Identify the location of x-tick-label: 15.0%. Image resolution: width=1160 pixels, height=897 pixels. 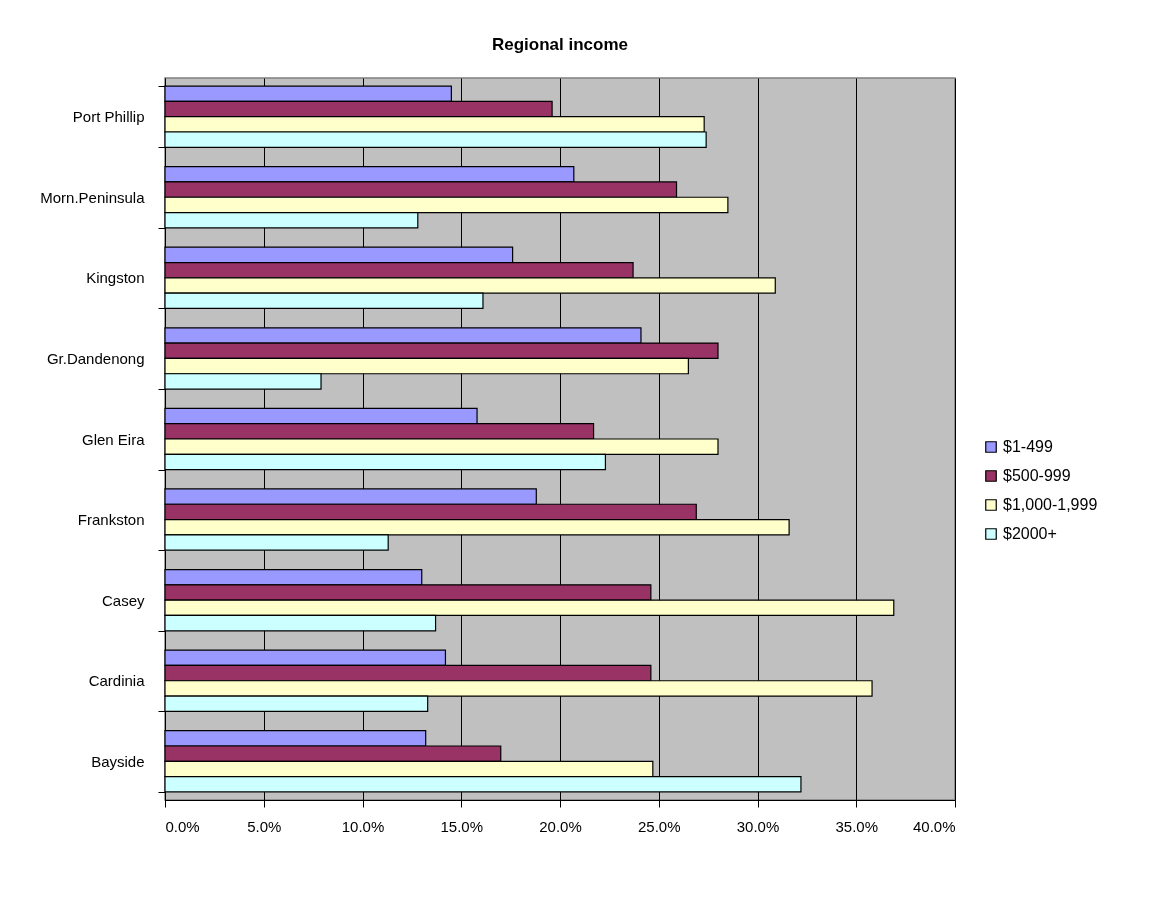
(462, 826).